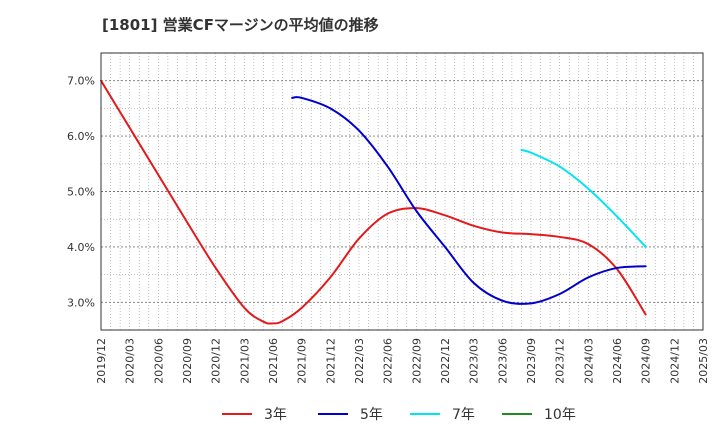 The width and height of the screenshot is (720, 440). Describe the element at coordinates (81, 302) in the screenshot. I see `y-tick-label: 3.0%` at that location.